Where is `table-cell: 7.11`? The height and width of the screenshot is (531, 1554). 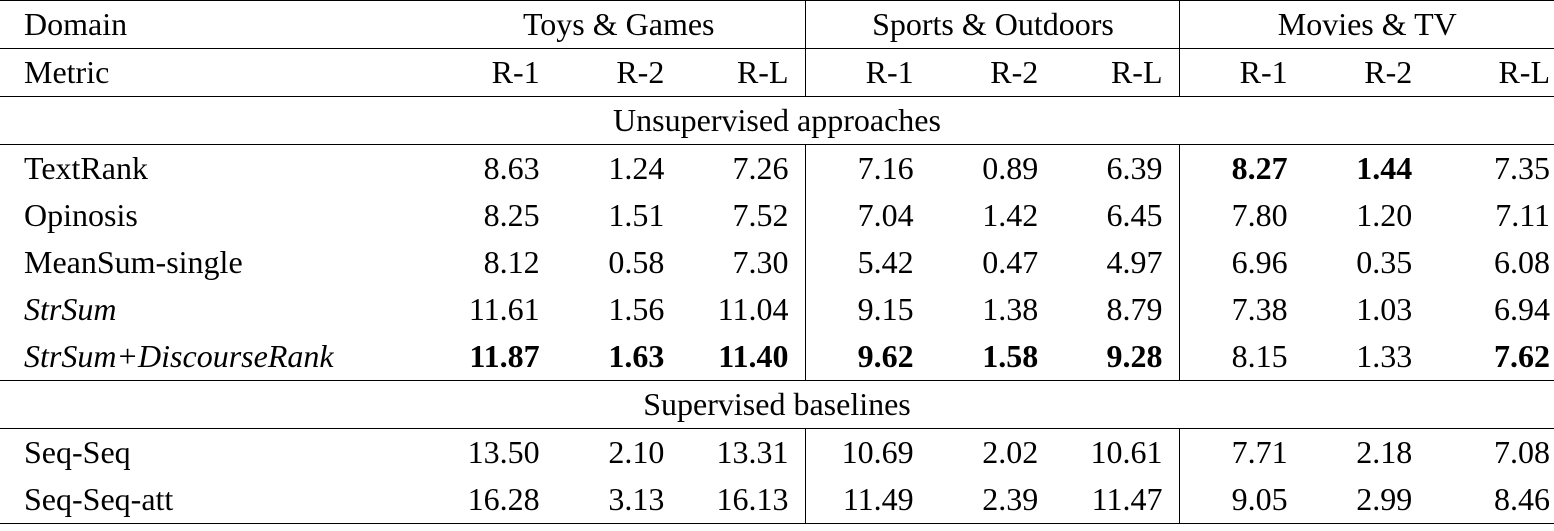 table-cell: 7.11 is located at coordinates (1522, 215).